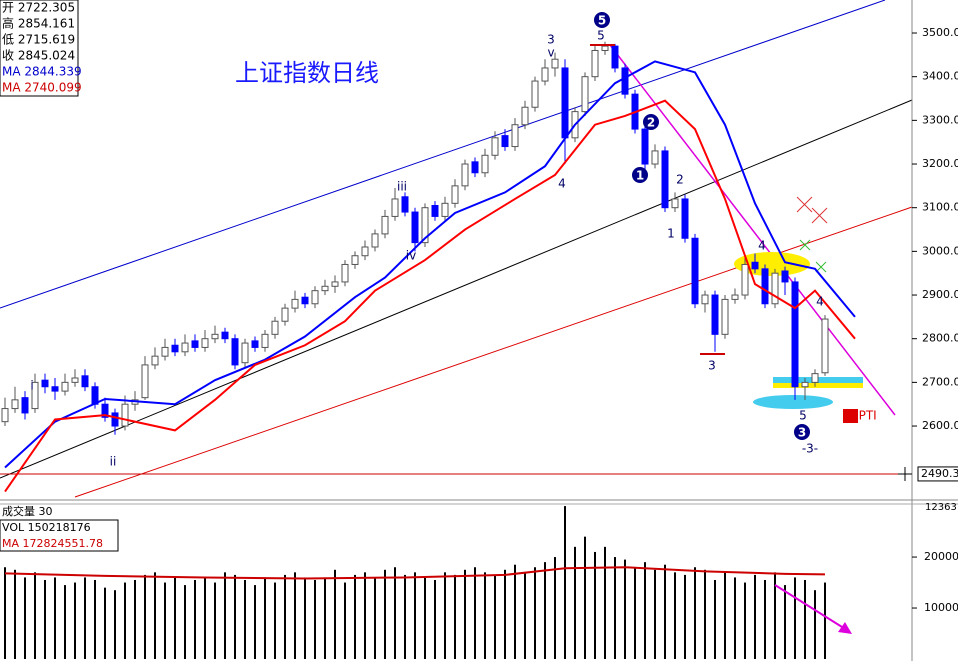  Describe the element at coordinates (940, 163) in the screenshot. I see `y-tick-label: 3200.0` at that location.